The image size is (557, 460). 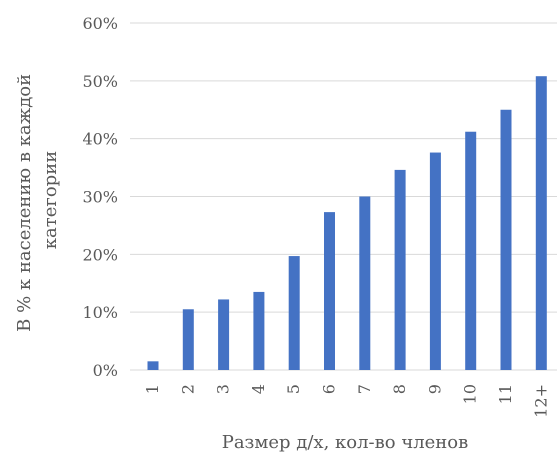 What do you see at coordinates (434, 389) in the screenshot?
I see `x-tick-label: 9` at bounding box center [434, 389].